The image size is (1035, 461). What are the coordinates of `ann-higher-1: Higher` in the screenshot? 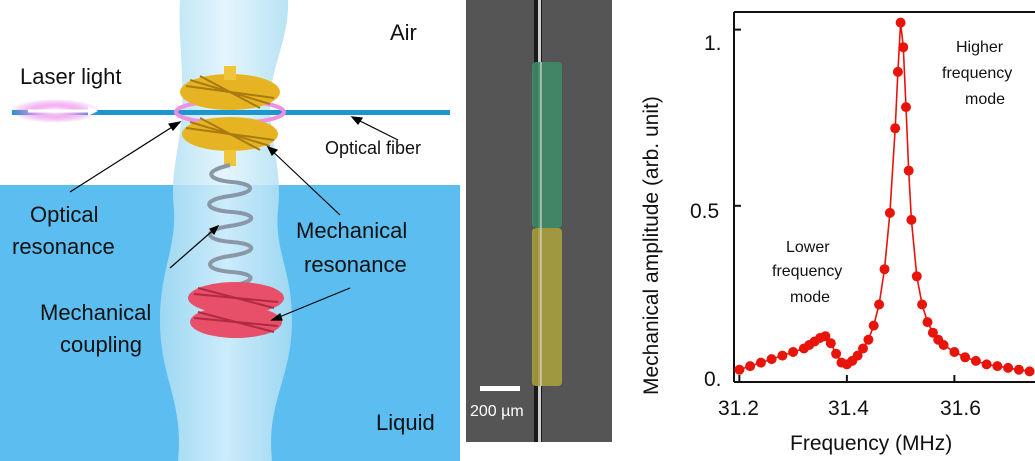 It's located at (980, 47).